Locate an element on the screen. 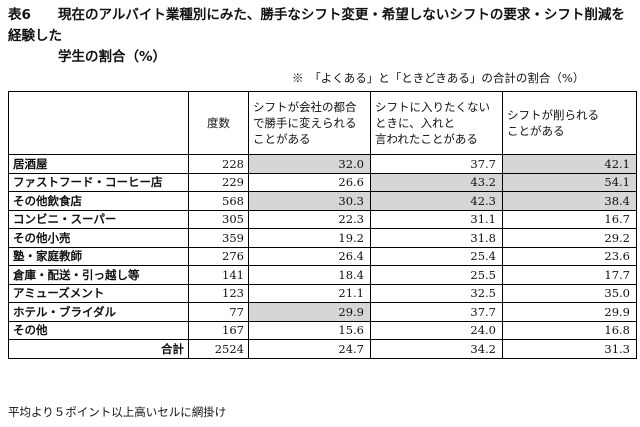 This screenshot has width=640, height=427. table-row: コンビニ・スーパー 305 22.3 31.1 16.7 is located at coordinates (322, 219).